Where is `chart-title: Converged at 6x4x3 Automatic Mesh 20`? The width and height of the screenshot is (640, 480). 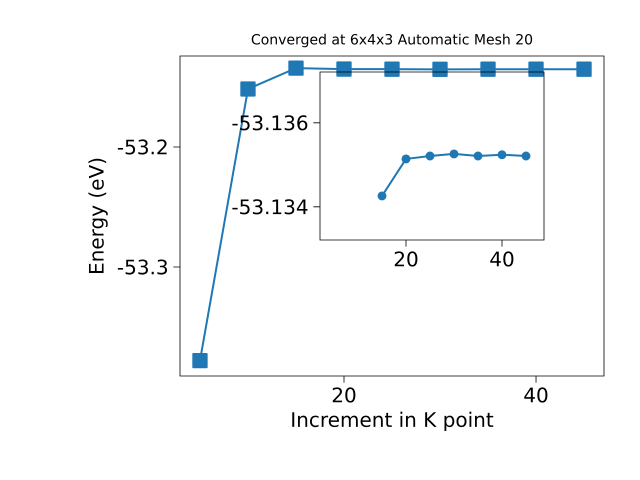 chart-title: Converged at 6x4x3 Automatic Mesh 20 is located at coordinates (392, 41).